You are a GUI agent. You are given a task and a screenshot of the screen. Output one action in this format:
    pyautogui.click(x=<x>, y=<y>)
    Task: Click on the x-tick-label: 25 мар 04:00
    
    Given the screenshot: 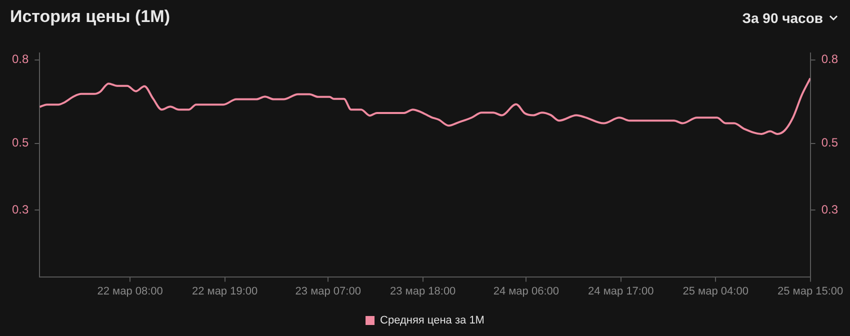 What is the action you would take?
    pyautogui.click(x=715, y=291)
    